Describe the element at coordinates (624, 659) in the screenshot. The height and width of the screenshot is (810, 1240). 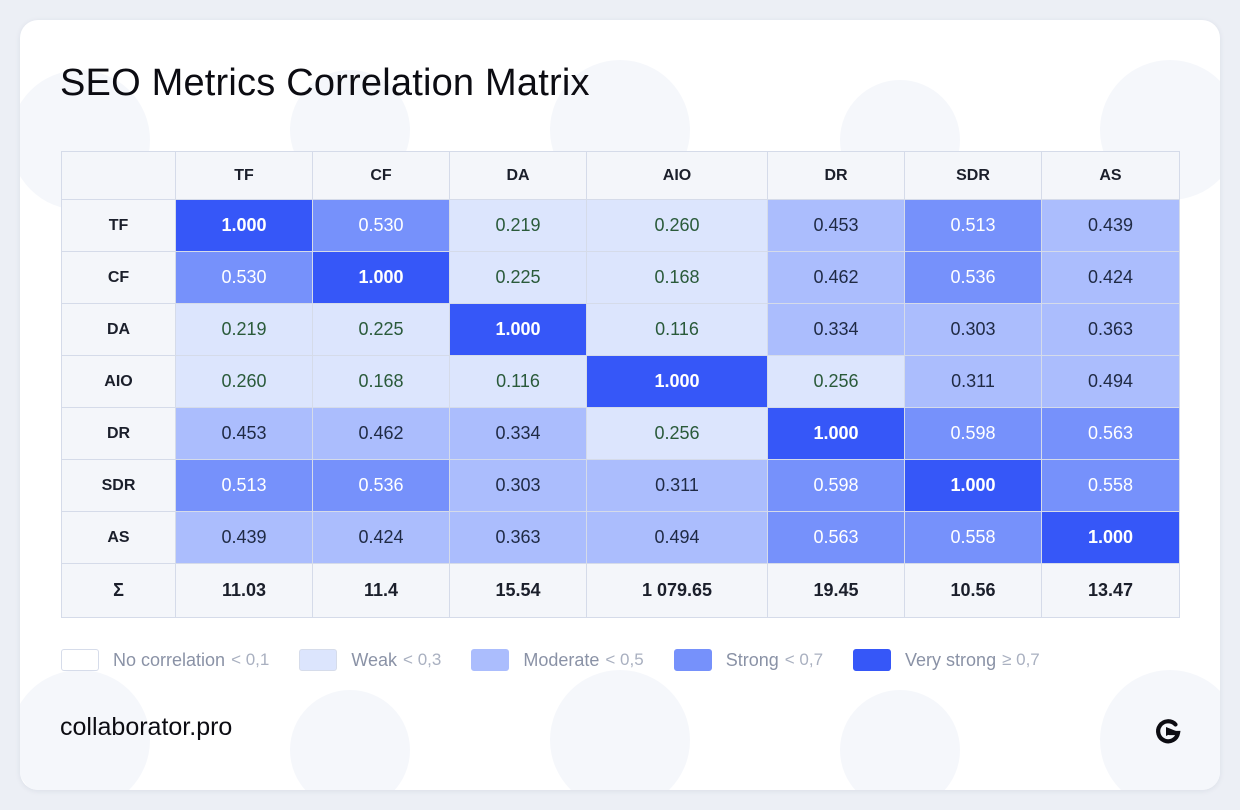
I see `legend-threshold: < 0,5` at that location.